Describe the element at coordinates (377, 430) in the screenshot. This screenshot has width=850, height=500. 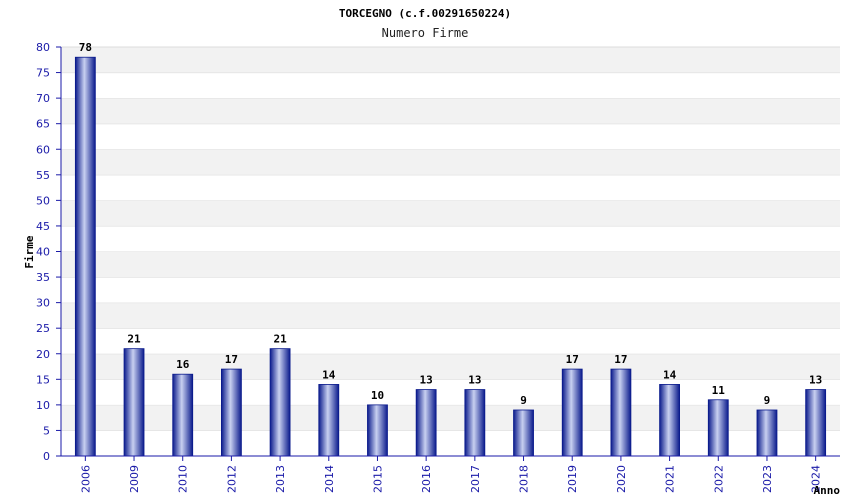
I see `bar-2015` at that location.